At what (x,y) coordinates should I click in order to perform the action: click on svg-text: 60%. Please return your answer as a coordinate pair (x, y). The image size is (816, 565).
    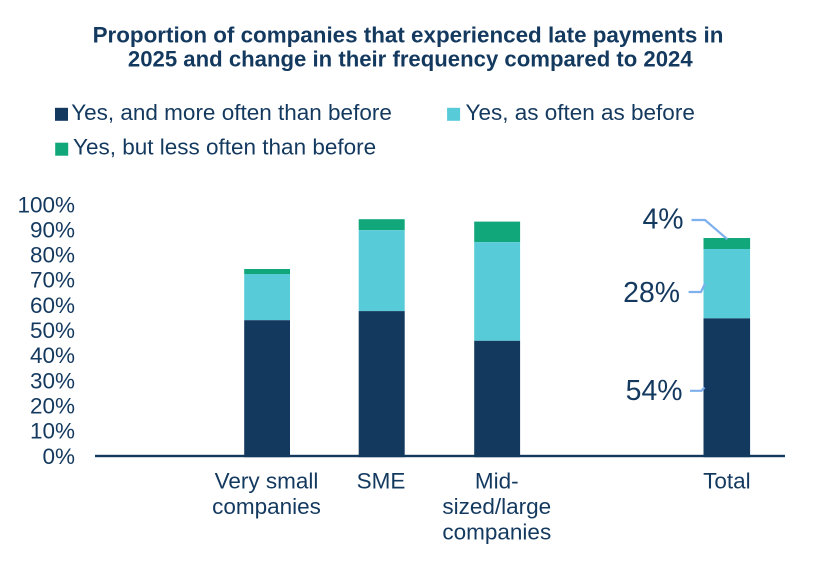
    Looking at the image, I should click on (52, 305).